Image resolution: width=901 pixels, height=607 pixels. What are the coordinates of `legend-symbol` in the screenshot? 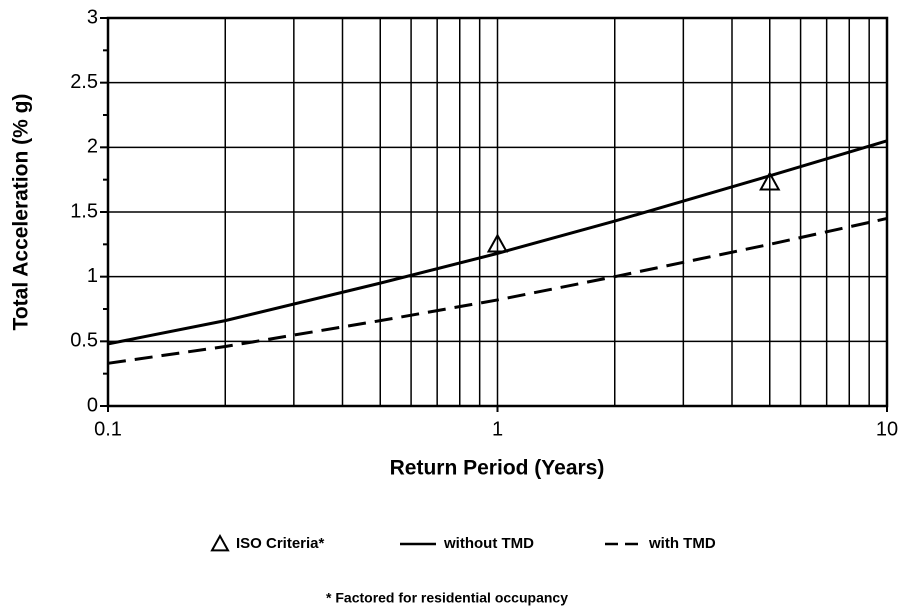 It's located at (220, 542).